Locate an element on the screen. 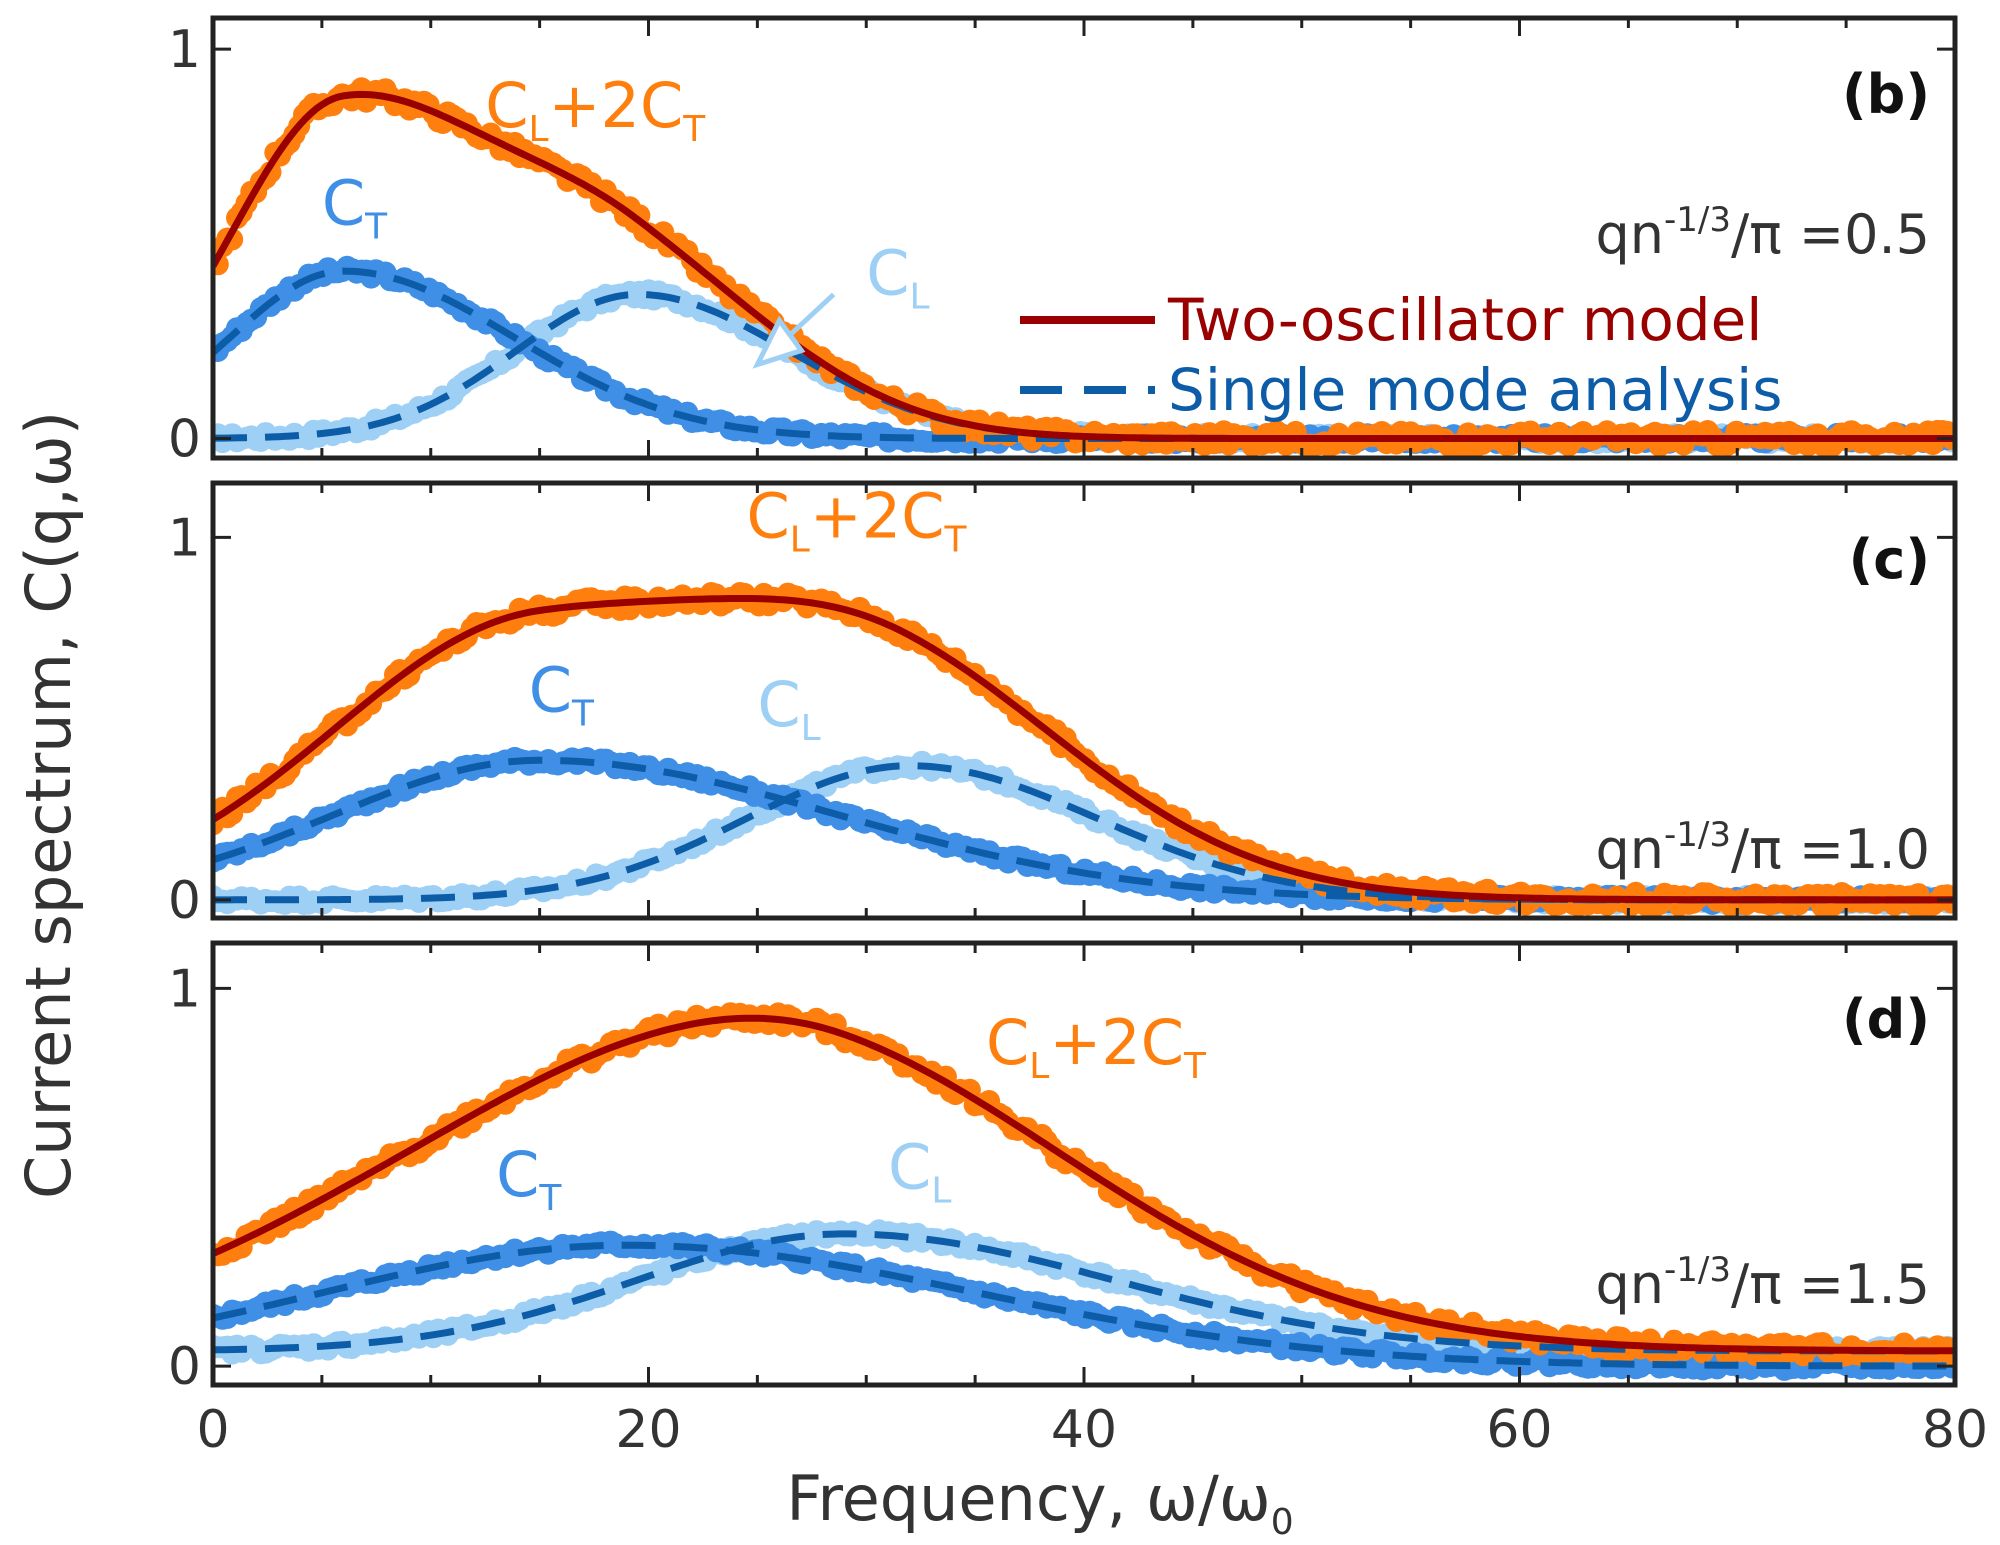  q-value-label: qn-1/3/π =1.5 is located at coordinates (1762, 1283).